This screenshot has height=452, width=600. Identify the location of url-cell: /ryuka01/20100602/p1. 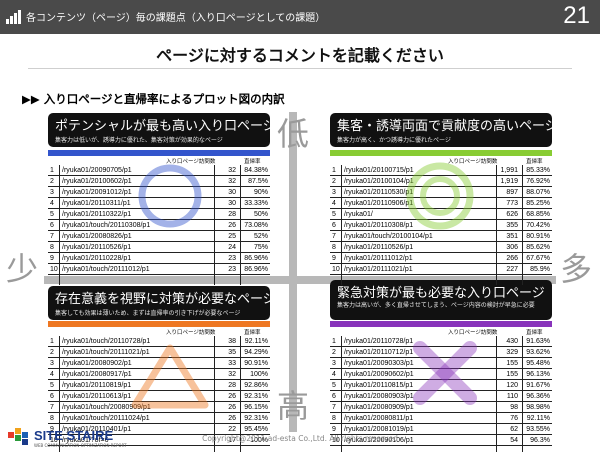
(97, 181).